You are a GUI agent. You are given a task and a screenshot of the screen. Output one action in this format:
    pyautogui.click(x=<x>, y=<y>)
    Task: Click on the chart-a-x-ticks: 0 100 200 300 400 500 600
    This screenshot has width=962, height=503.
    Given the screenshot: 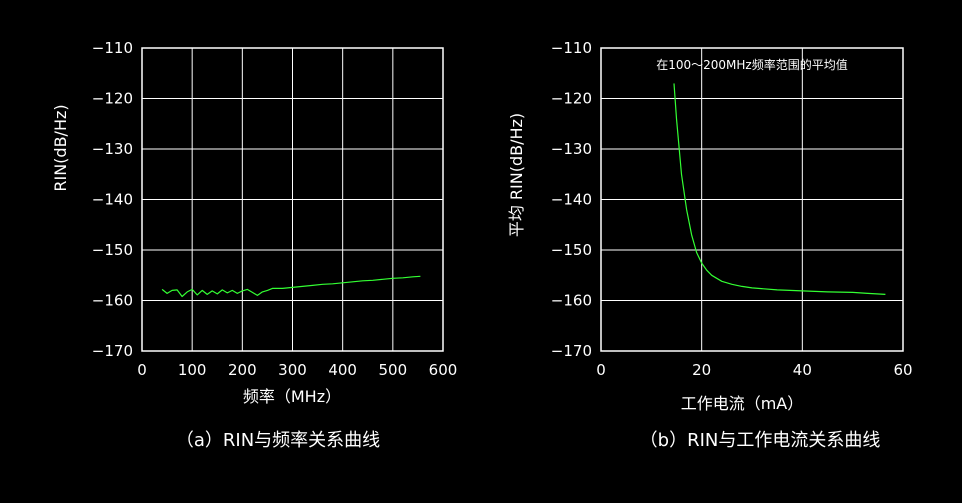 What is the action you would take?
    pyautogui.click(x=297, y=370)
    